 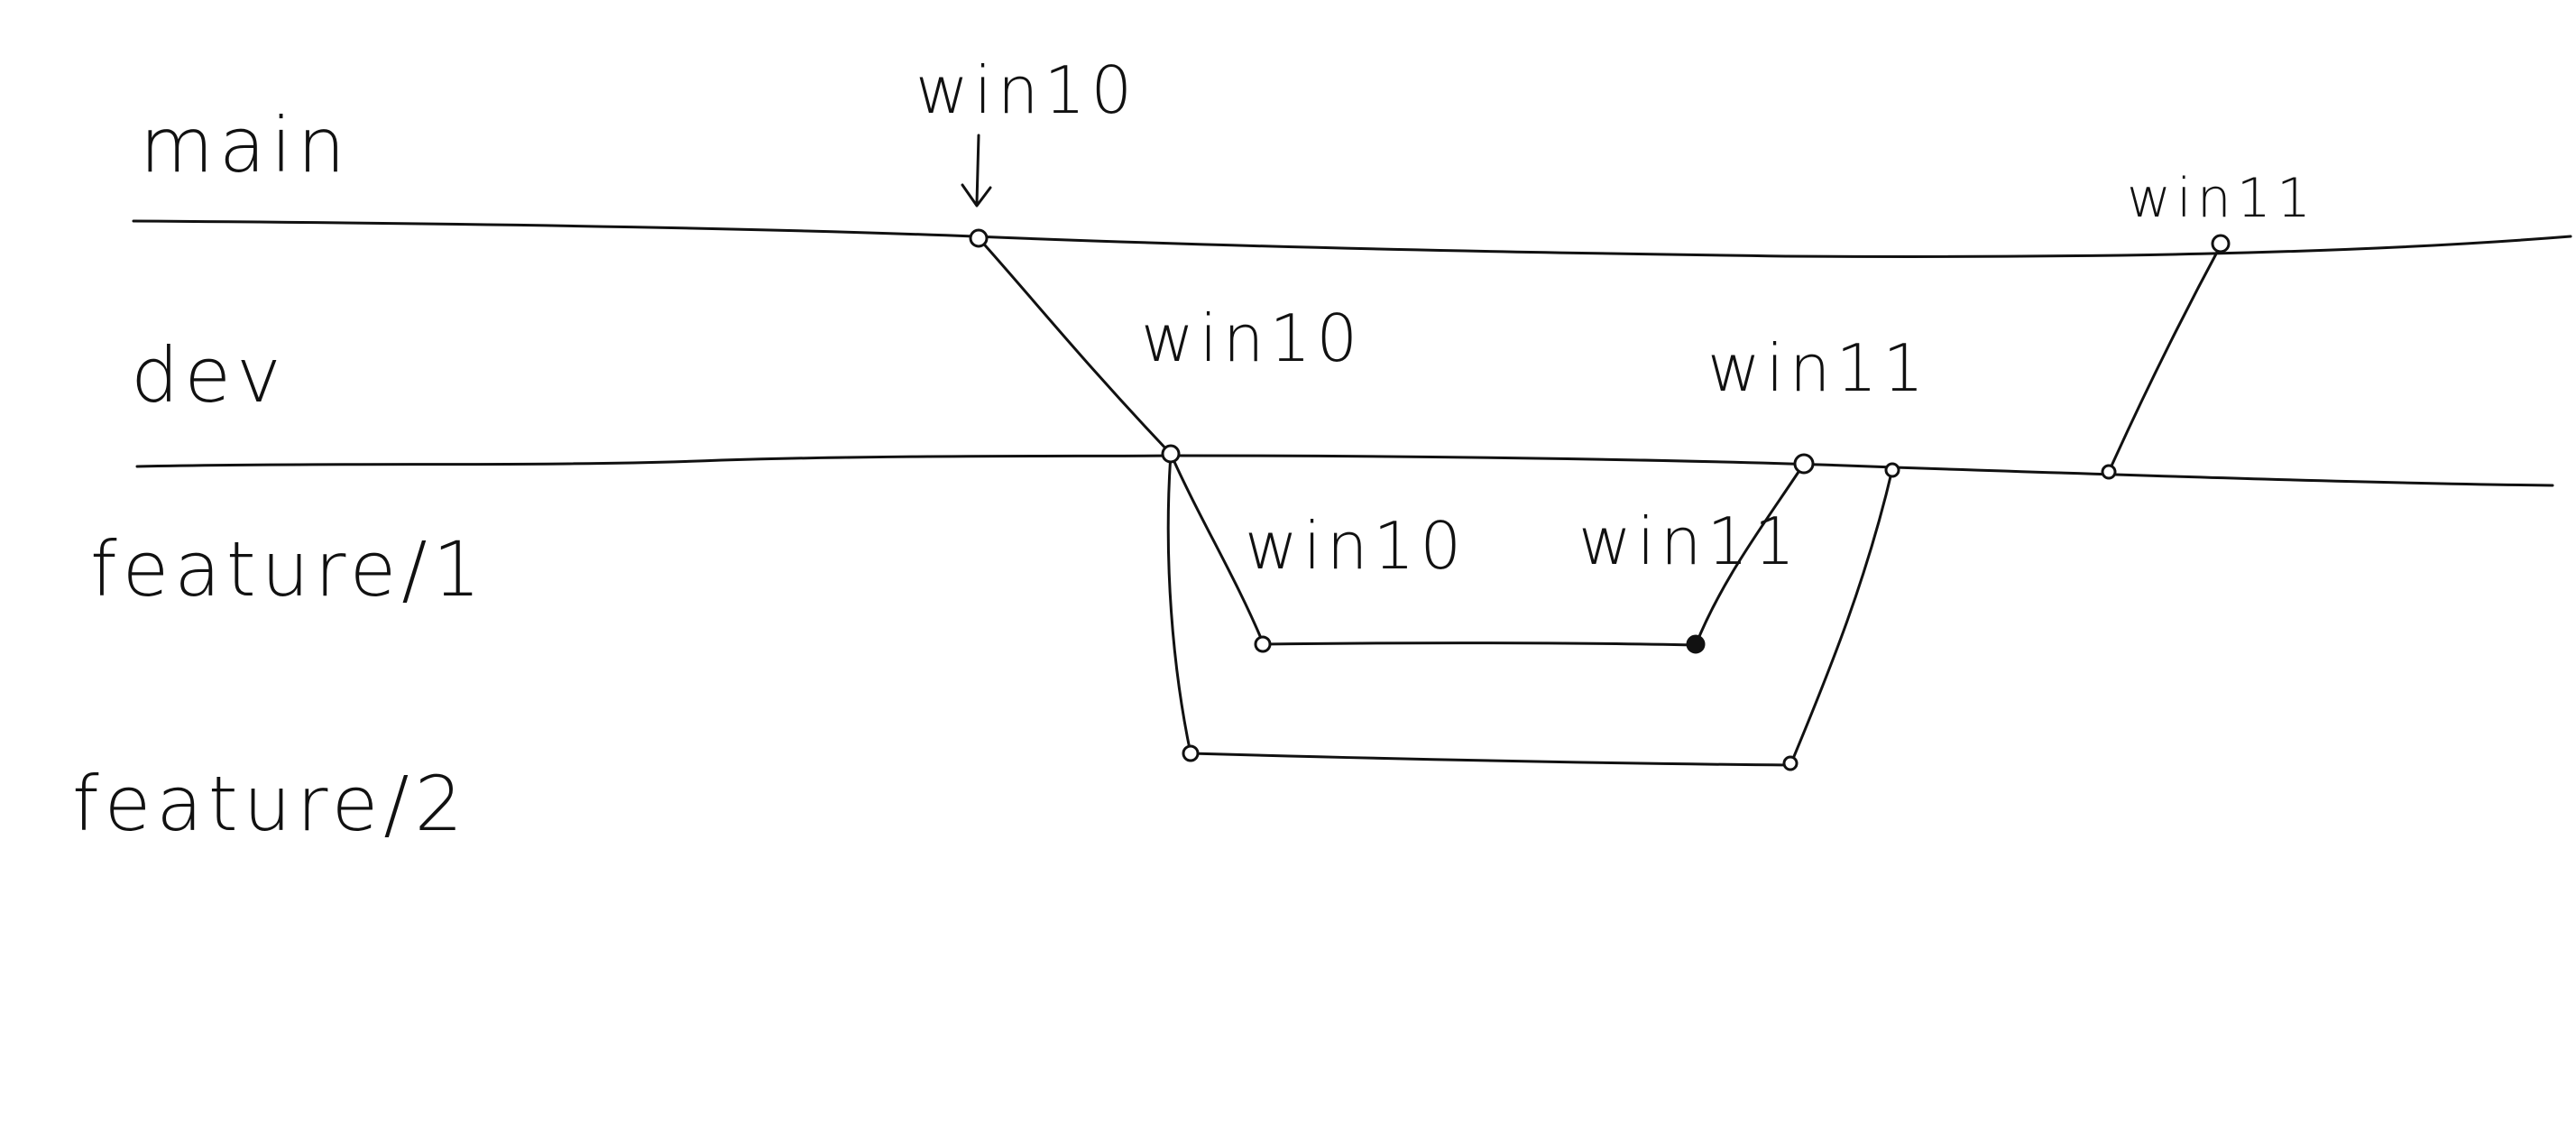 I want to click on branch-label-main: main, so click(x=246, y=145).